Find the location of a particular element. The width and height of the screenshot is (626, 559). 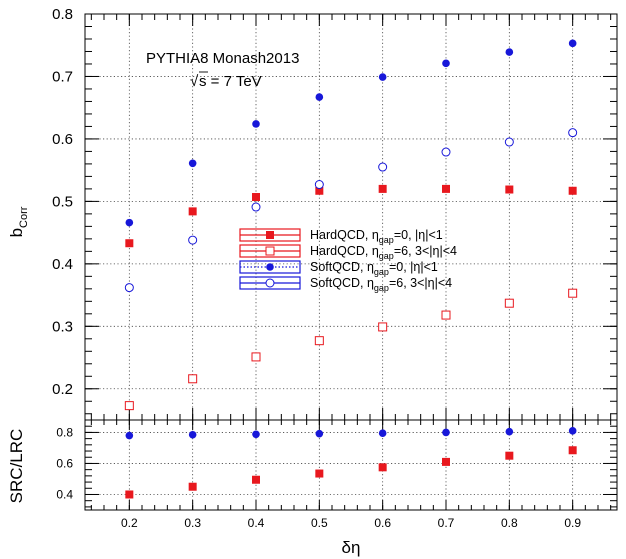

x-tick-label: 0.4 is located at coordinates (256, 523).